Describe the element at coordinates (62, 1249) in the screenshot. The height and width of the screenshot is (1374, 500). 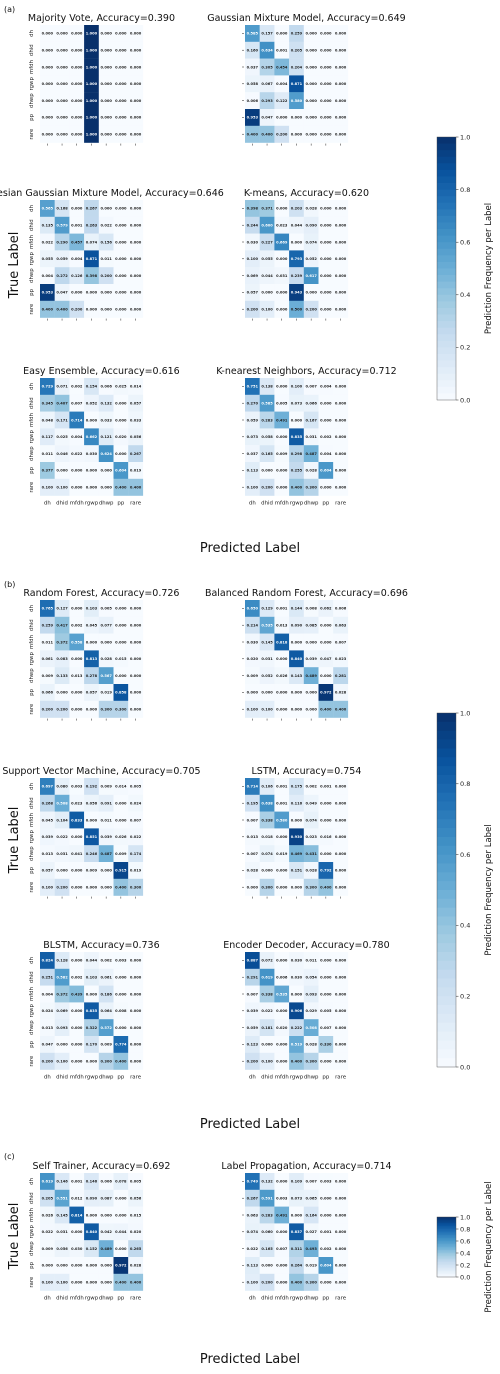
I see `cell-value: 0.056` at that location.